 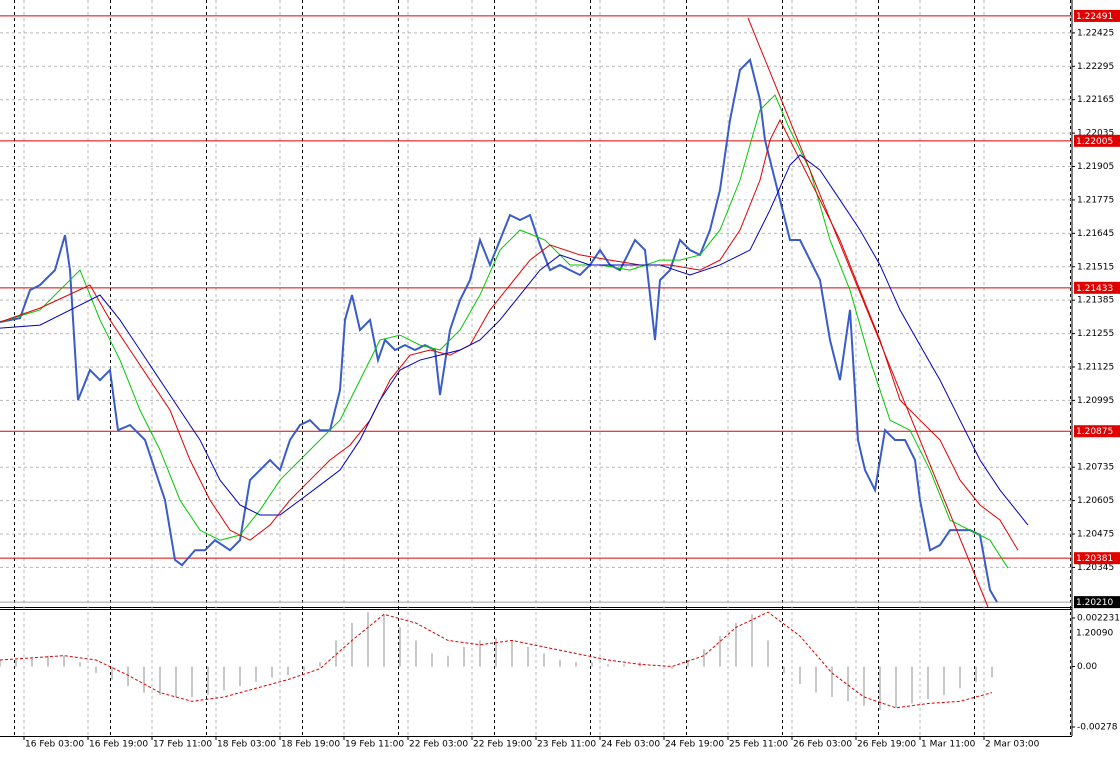 What do you see at coordinates (1095, 501) in the screenshot?
I see `y-tick-label: 1.20605` at bounding box center [1095, 501].